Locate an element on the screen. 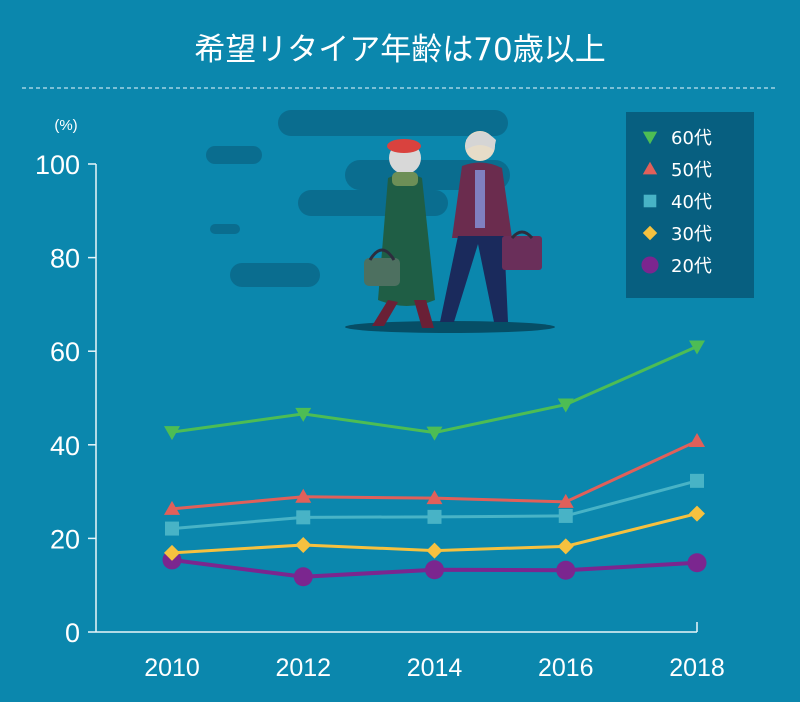  x-ticks: 2010 2012 2014 2016 2018 is located at coordinates (434, 668).